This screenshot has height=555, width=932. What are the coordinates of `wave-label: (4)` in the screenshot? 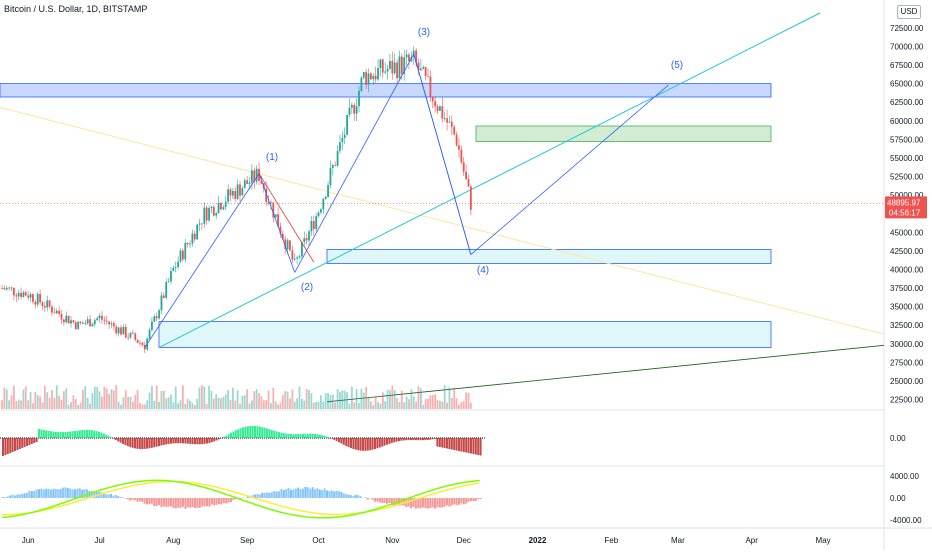 It's located at (483, 270).